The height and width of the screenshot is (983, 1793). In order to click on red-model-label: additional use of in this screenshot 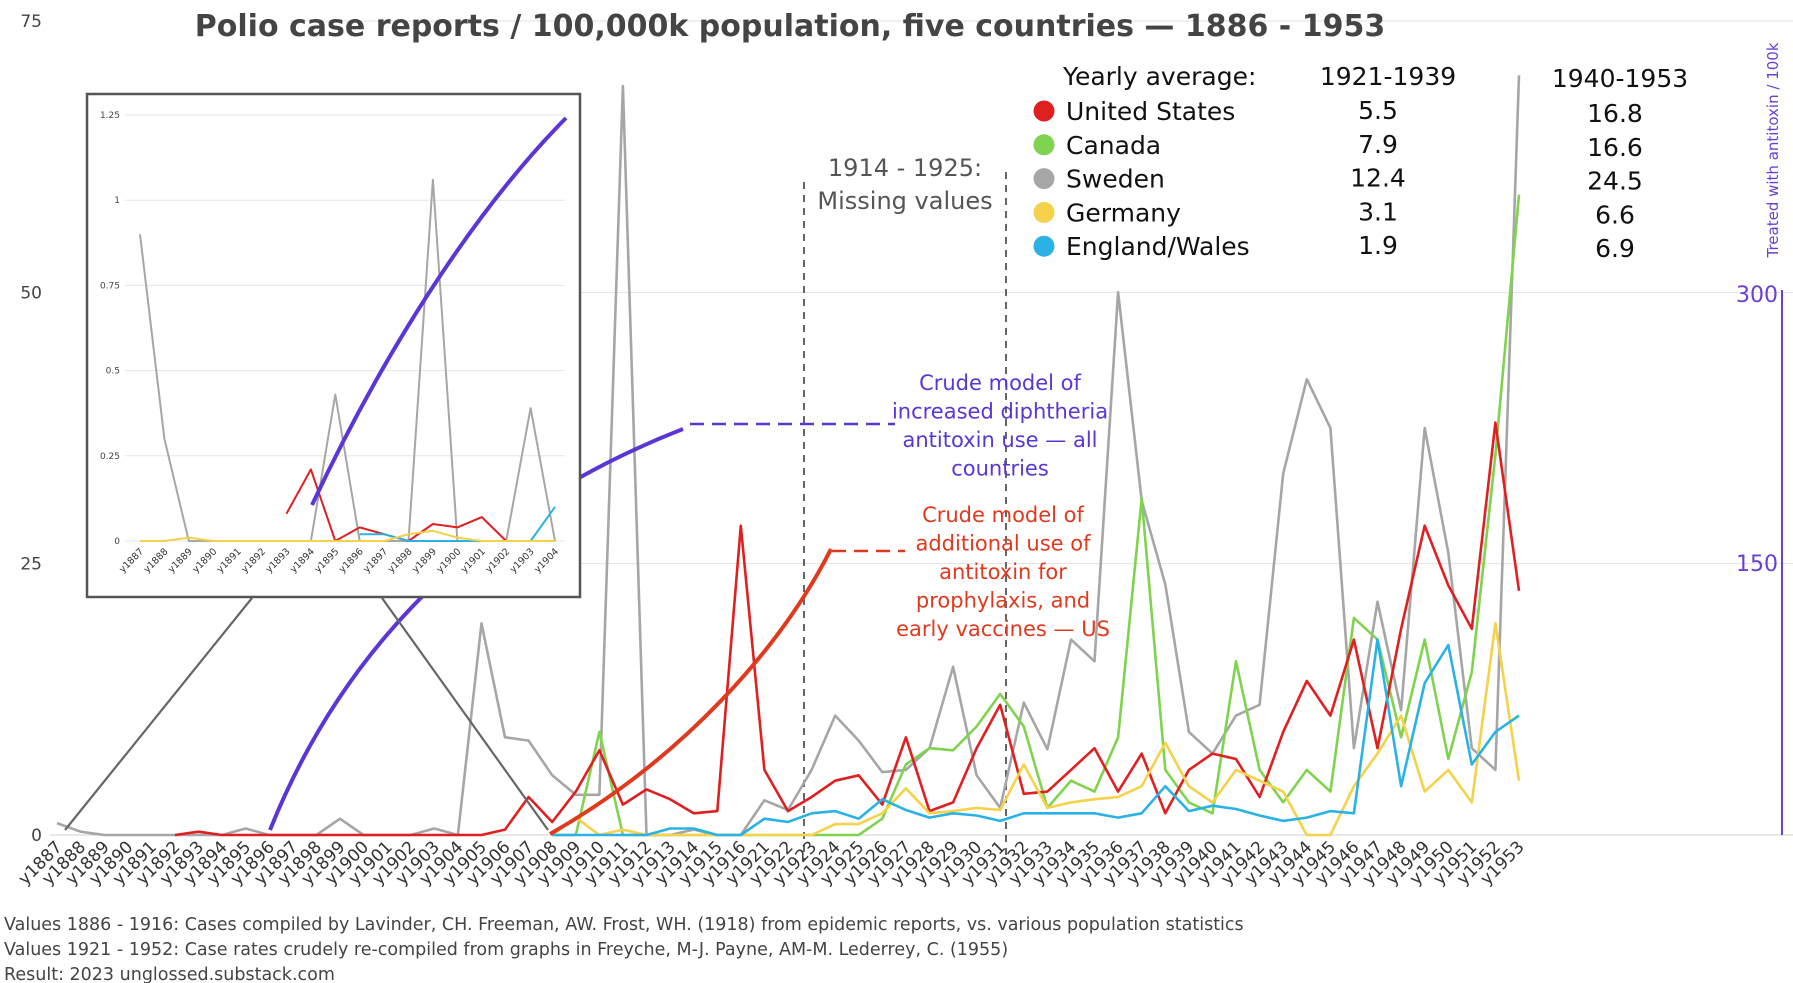, I will do `click(1003, 544)`.